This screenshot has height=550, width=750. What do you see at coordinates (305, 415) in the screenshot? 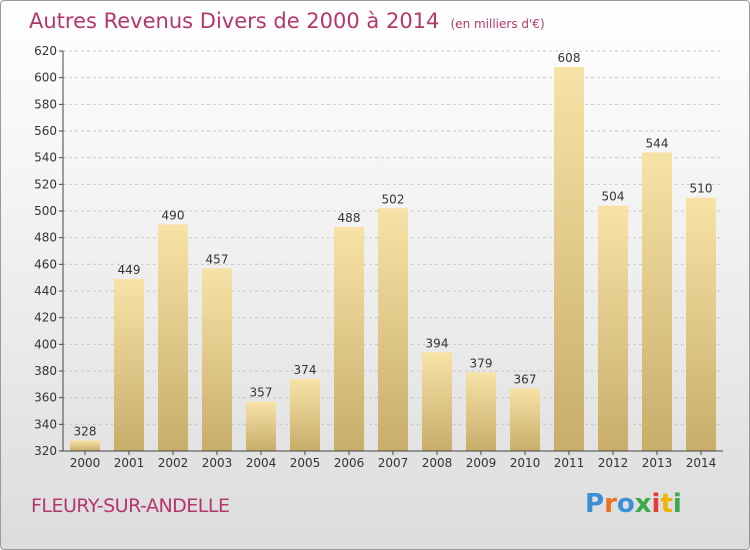
I see `bar-2005` at bounding box center [305, 415].